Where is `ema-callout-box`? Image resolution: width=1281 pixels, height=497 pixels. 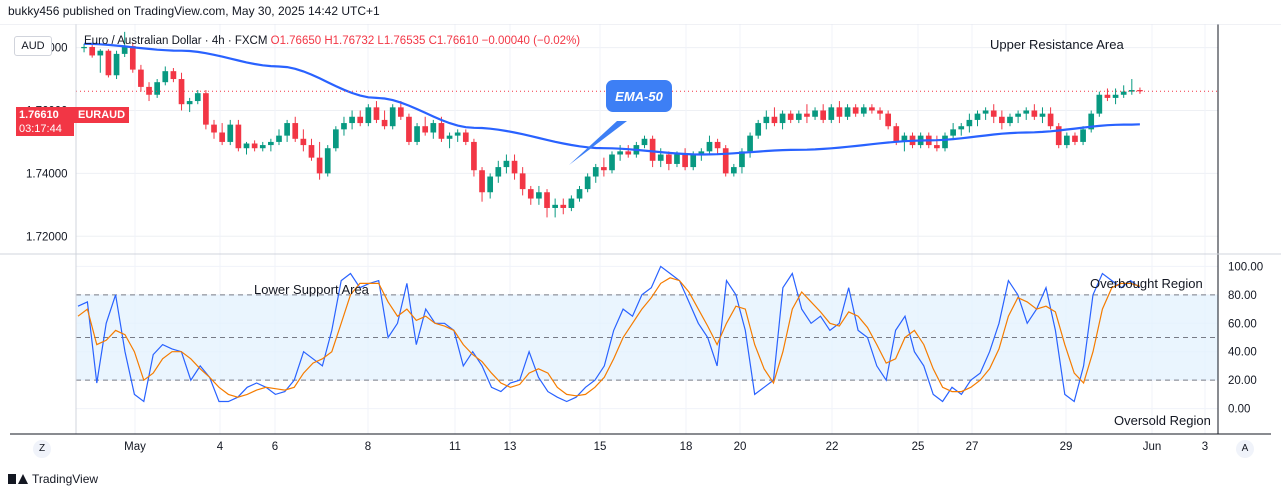 ema-callout-box is located at coordinates (639, 96).